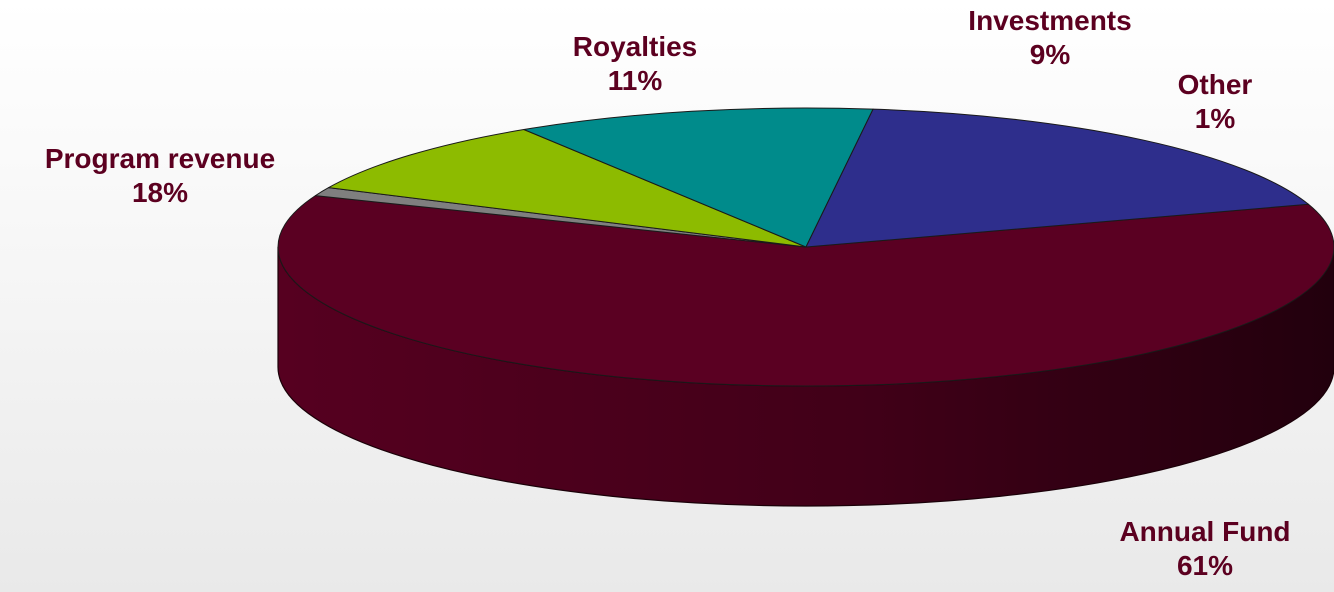  Describe the element at coordinates (1215, 84) in the screenshot. I see `label-other-name: Other` at that location.